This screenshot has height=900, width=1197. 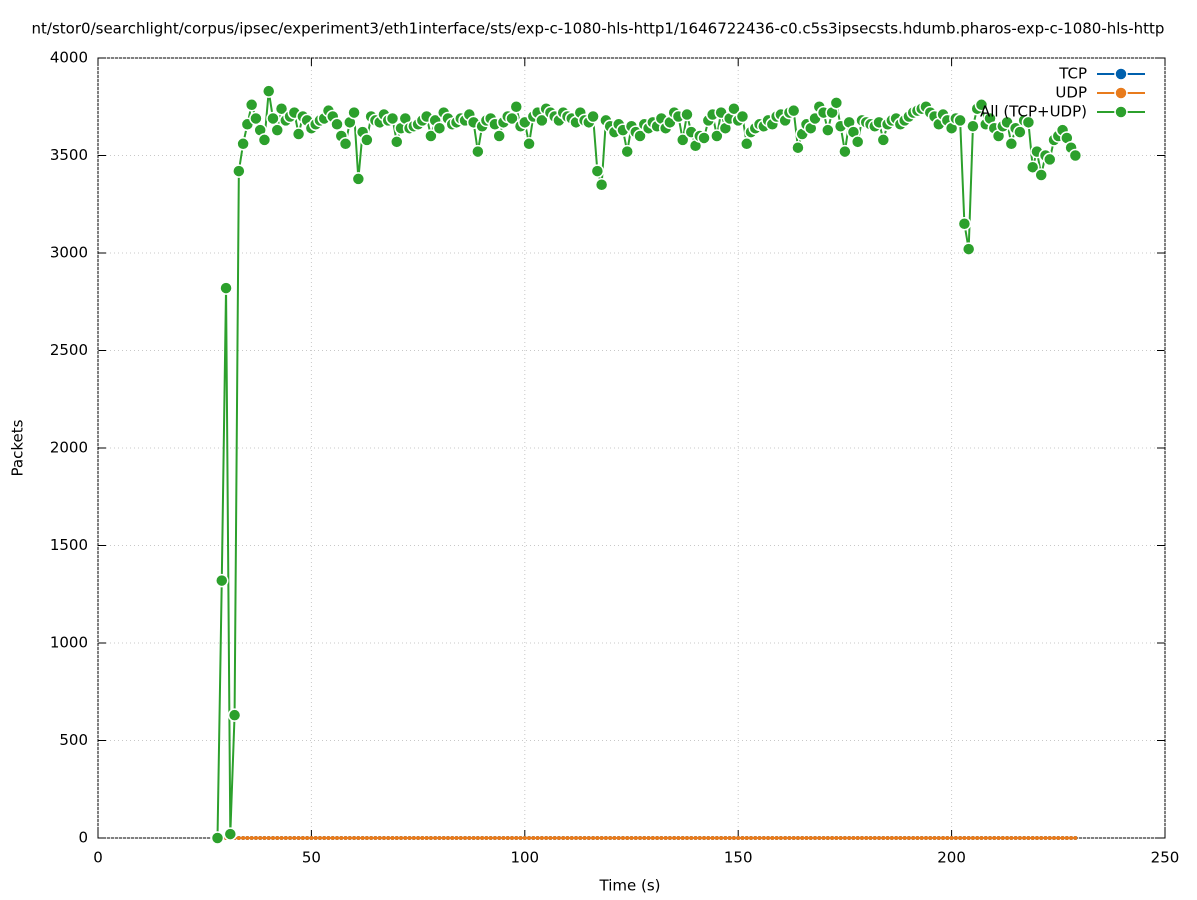 I want to click on y-tick-label: 3500, so click(x=69, y=155).